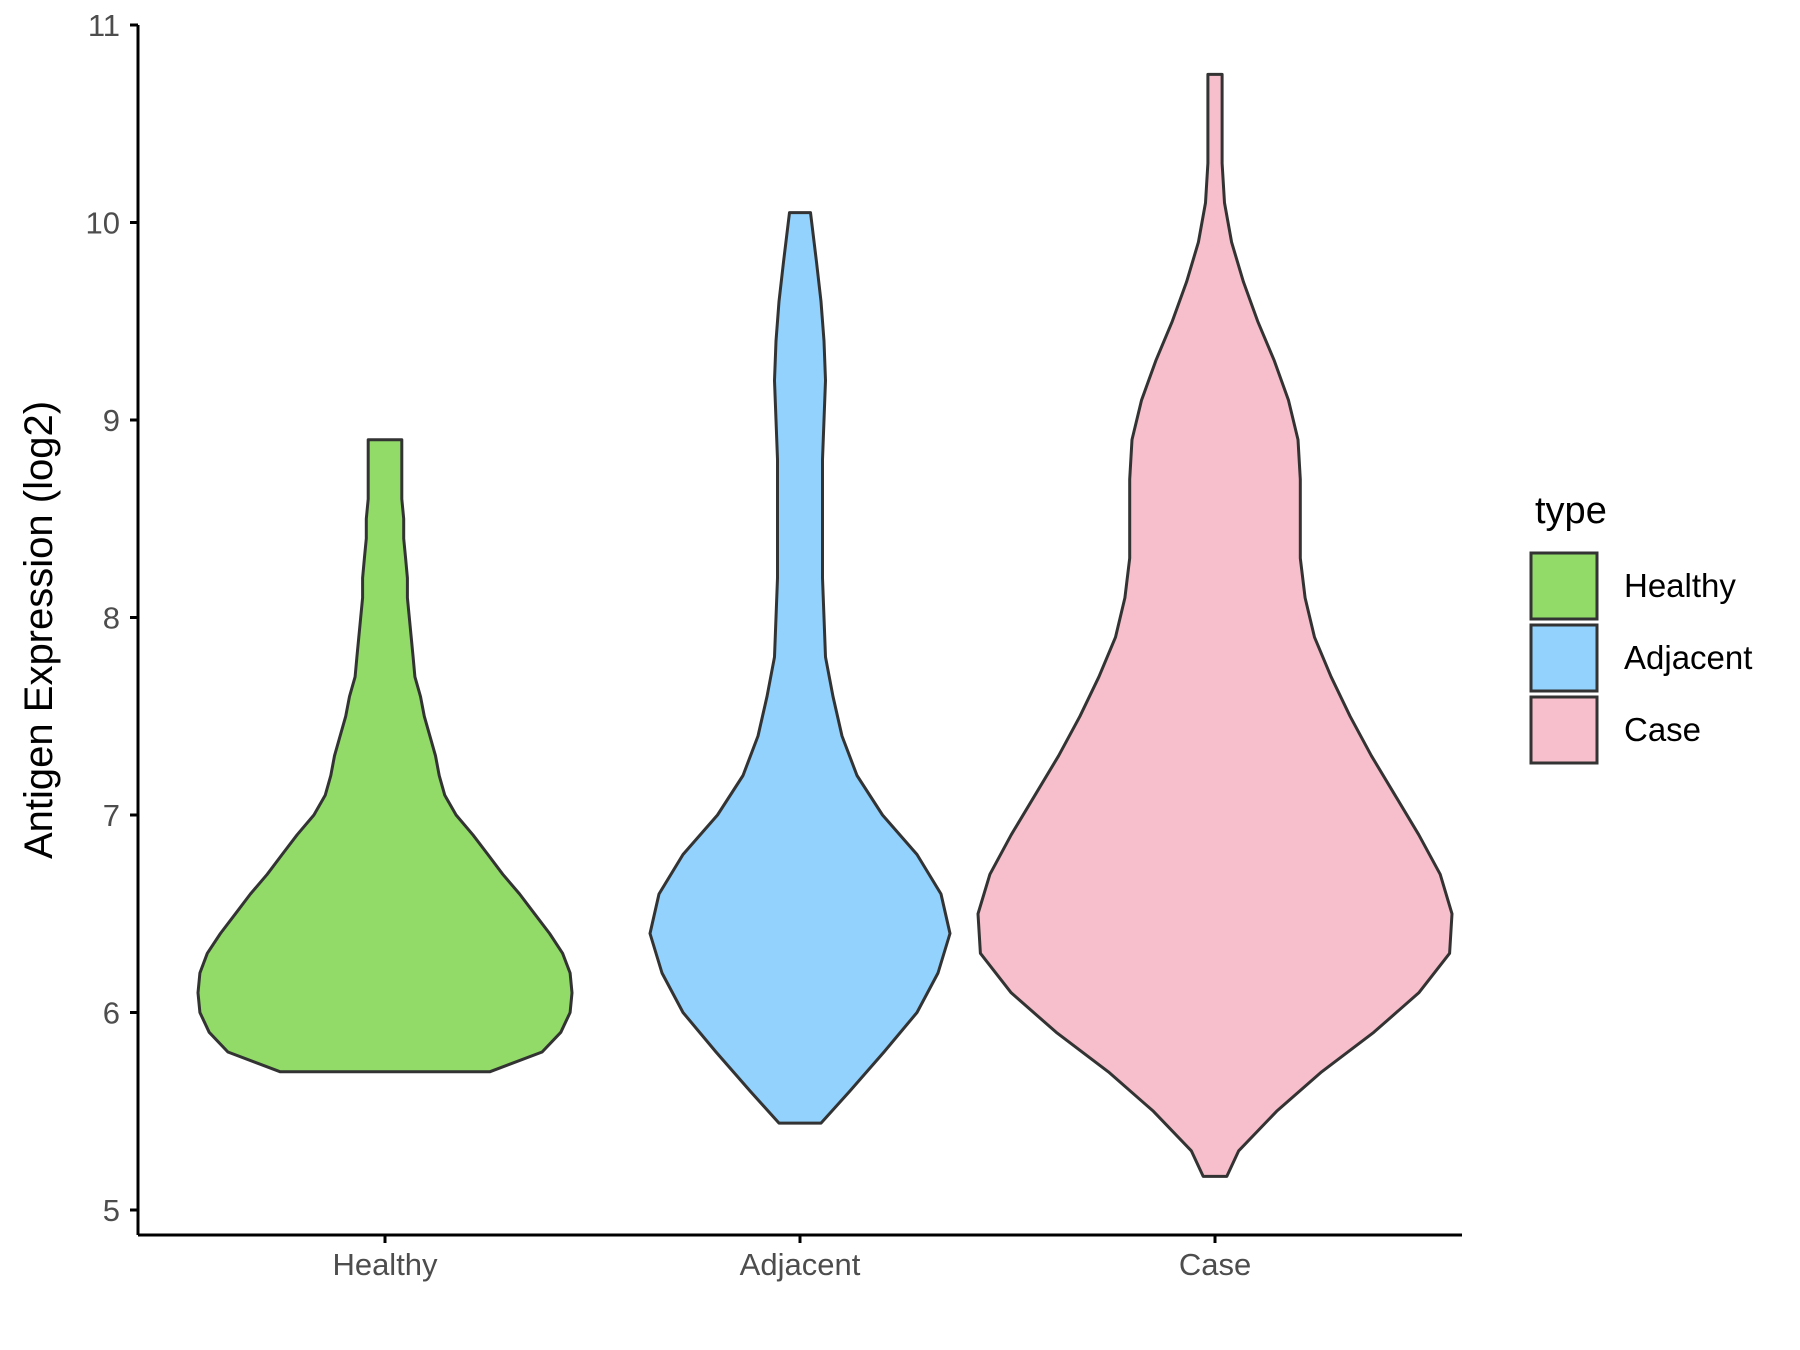 This screenshot has width=1800, height=1350. Describe the element at coordinates (1564, 658) in the screenshot. I see `legend-swatch-adjacent` at that location.